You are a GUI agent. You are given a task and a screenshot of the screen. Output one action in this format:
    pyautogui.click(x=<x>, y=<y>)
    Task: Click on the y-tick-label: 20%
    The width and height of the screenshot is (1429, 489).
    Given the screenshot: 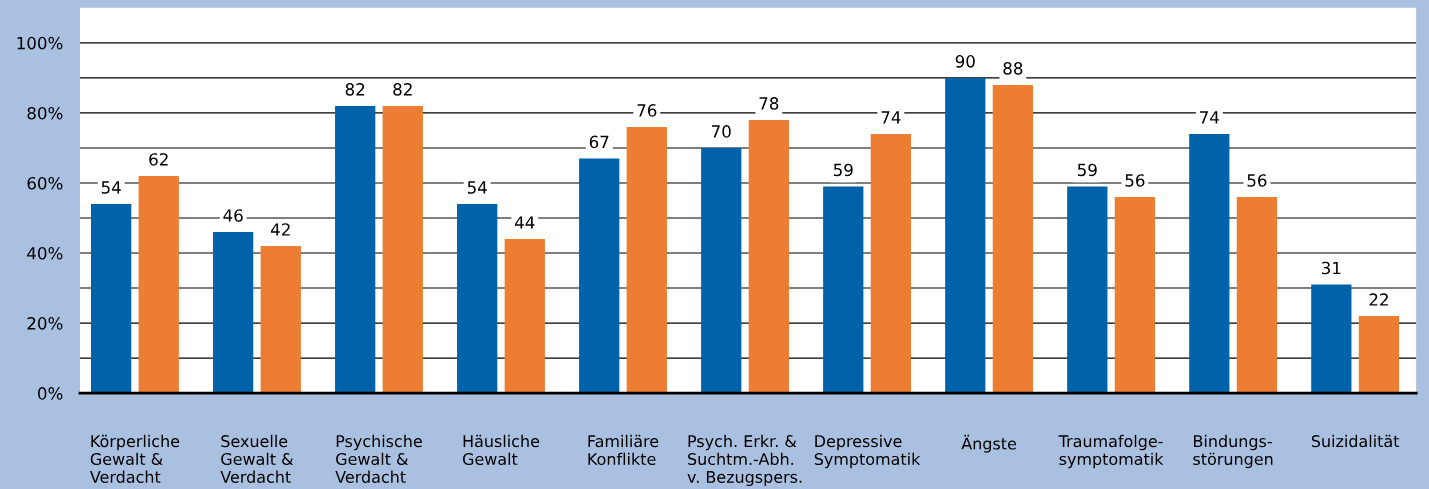 What is the action you would take?
    pyautogui.click(x=45, y=323)
    